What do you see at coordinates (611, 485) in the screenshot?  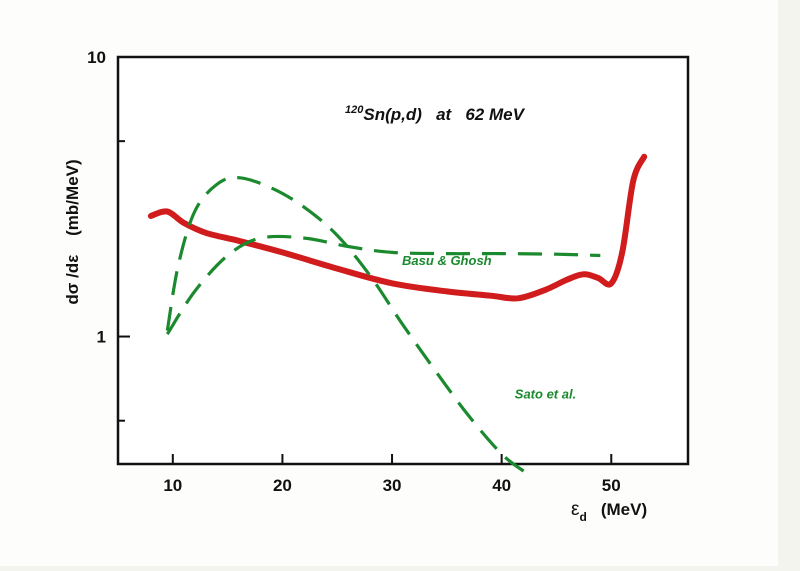 I see `x-tick-label: 50` at bounding box center [611, 485].